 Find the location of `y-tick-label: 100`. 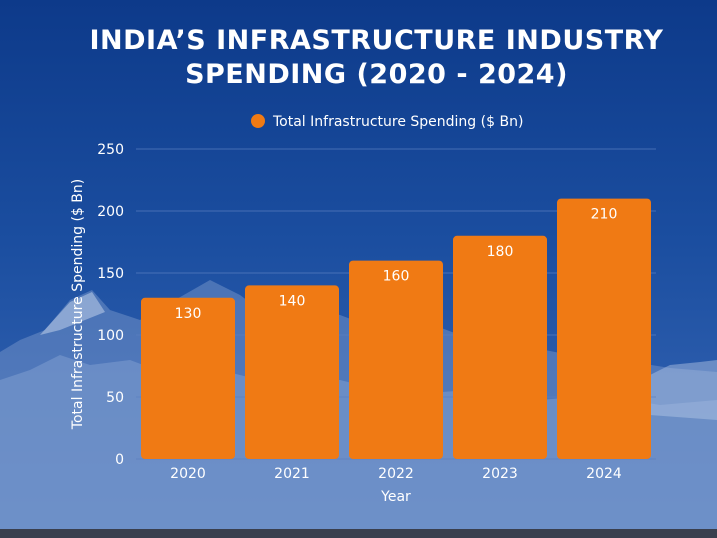

y-tick-label: 100 is located at coordinates (110, 336).